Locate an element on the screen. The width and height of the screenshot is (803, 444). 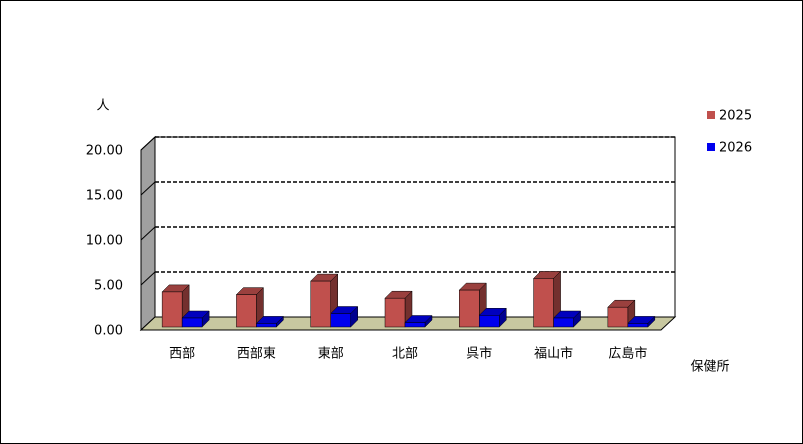
x-tick-label: 広島市 is located at coordinates (627, 354).